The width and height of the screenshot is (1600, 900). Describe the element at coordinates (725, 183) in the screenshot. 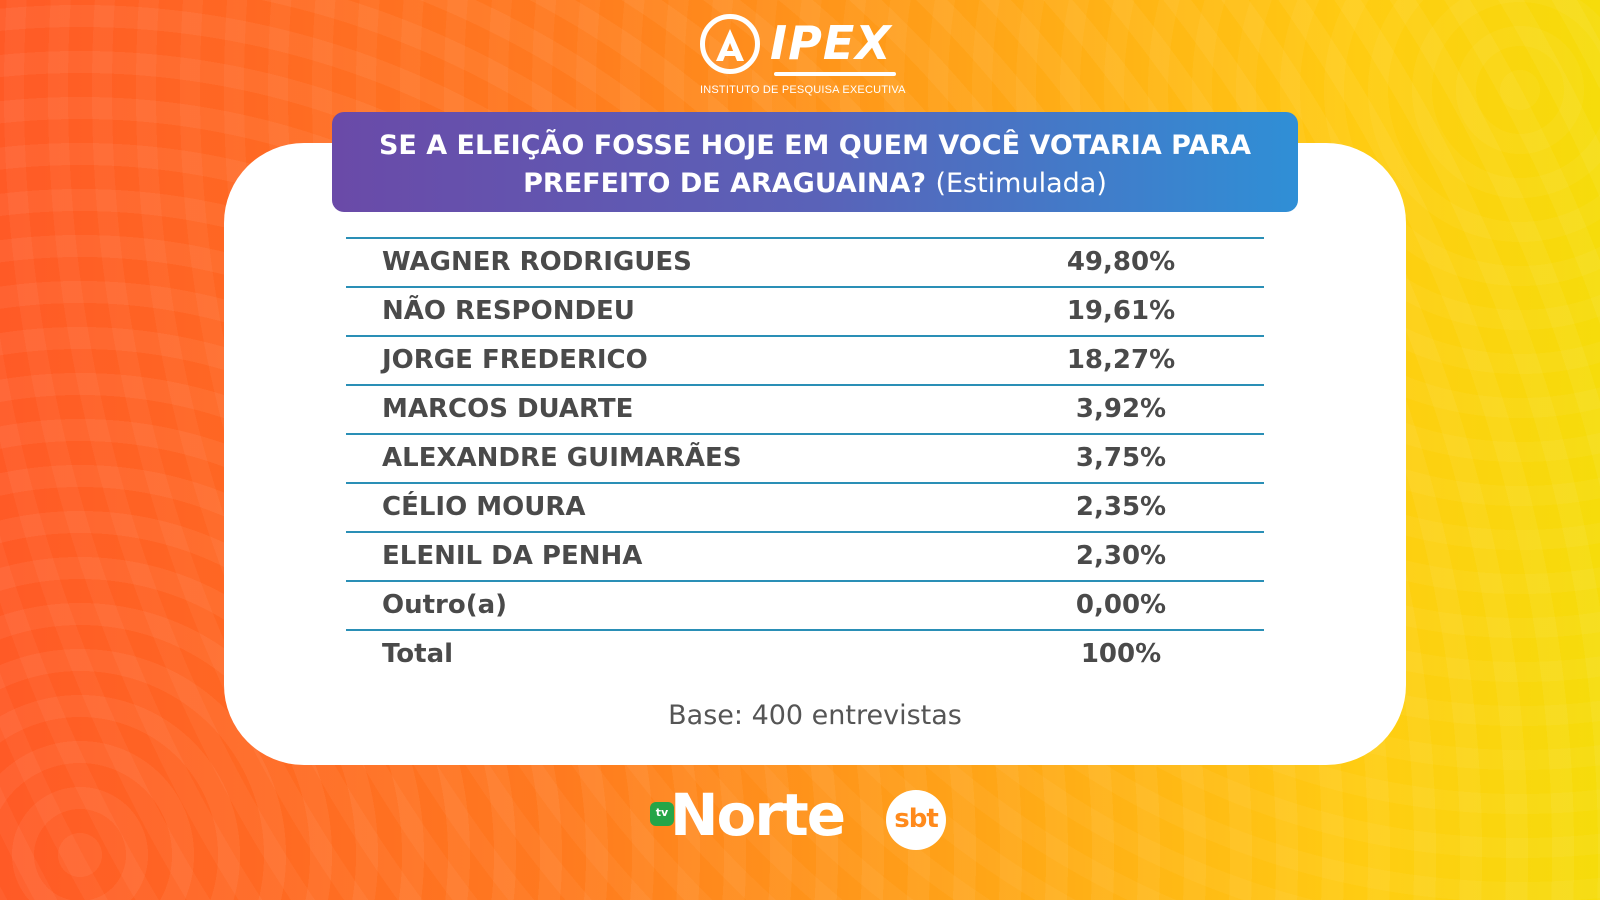

I see `question-text: PREFEITO DE ARAGUAINA?` at that location.